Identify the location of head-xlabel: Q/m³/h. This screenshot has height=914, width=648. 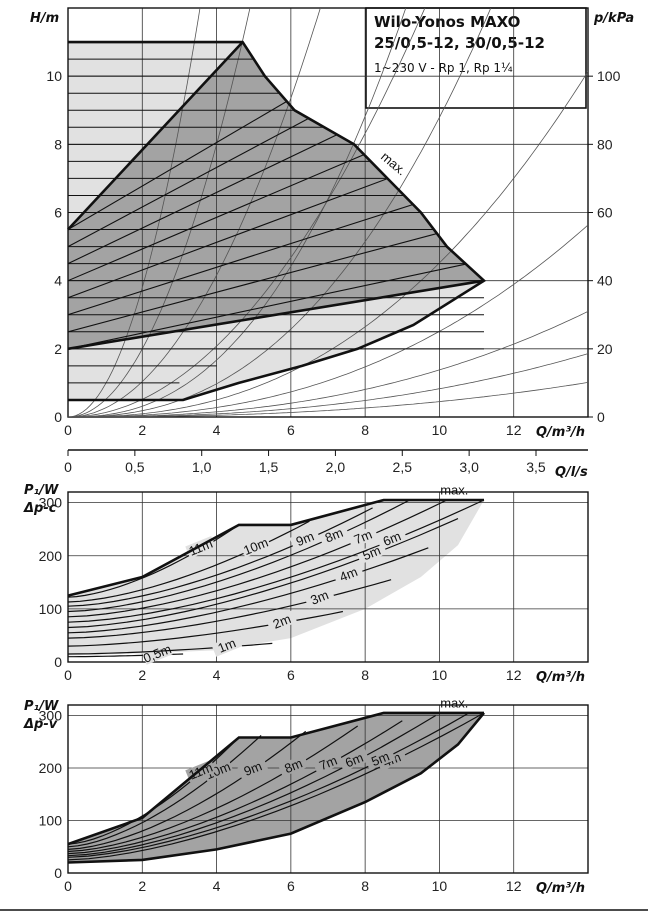
(560, 432).